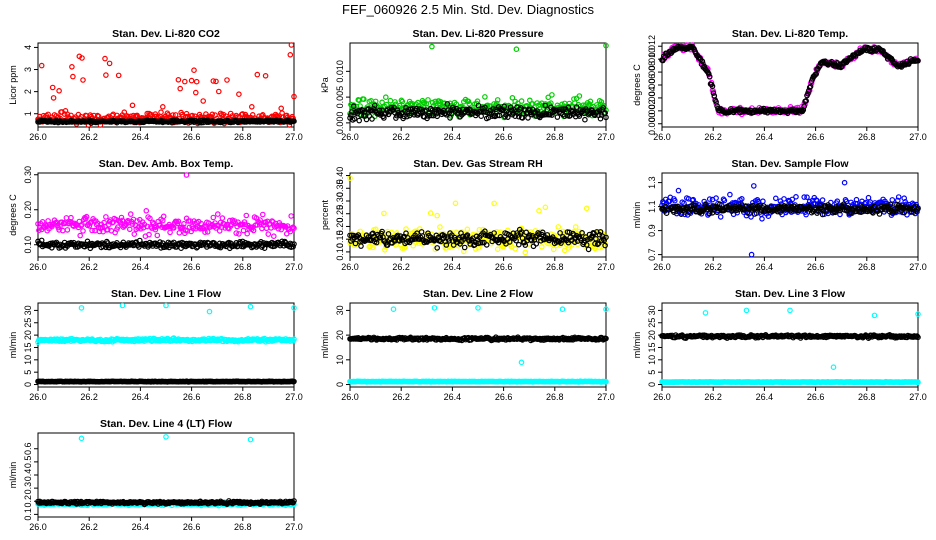 The width and height of the screenshot is (936, 540). Describe the element at coordinates (325, 85) in the screenshot. I see `y-axis-label: kPa` at that location.